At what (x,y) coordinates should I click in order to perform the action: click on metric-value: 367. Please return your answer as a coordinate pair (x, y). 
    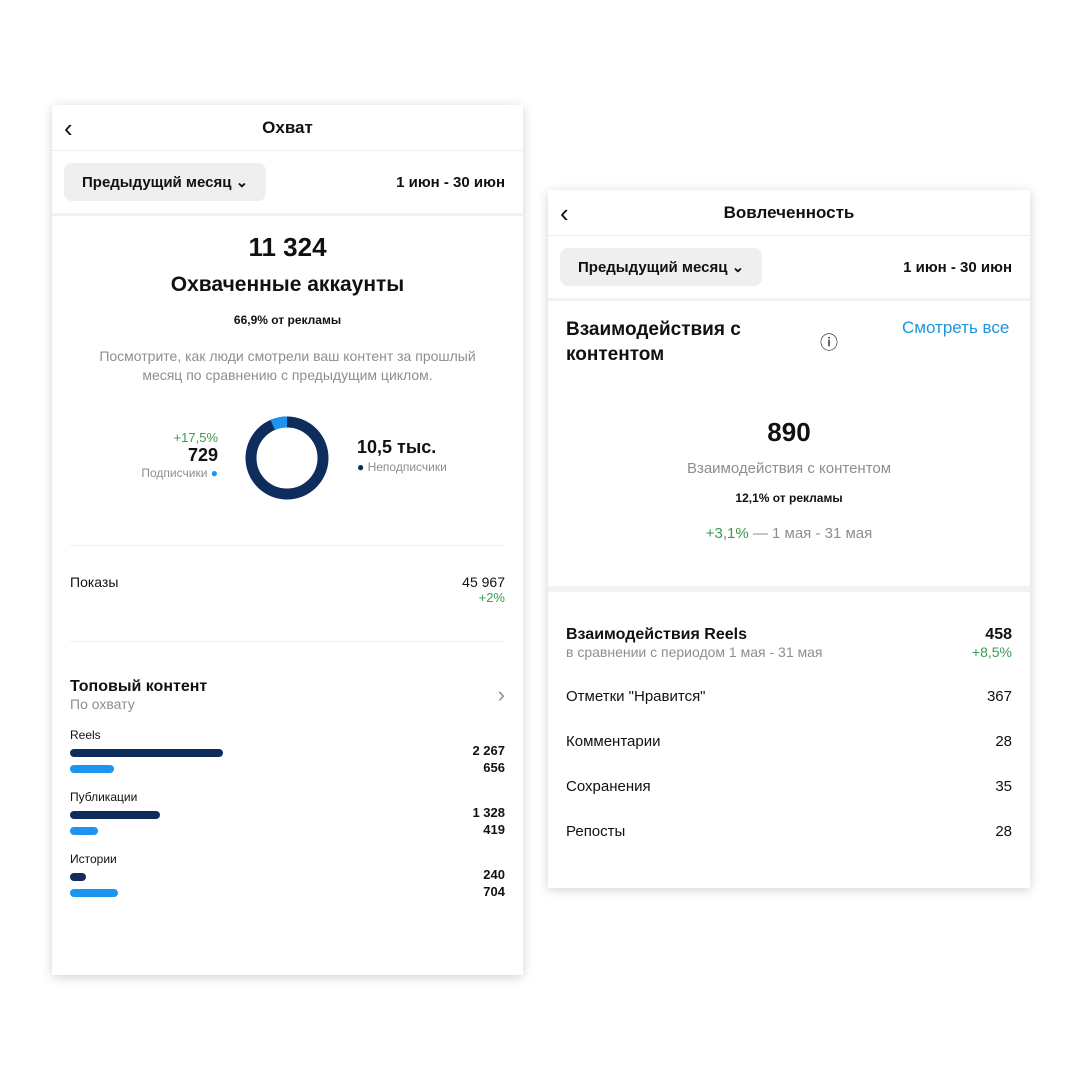
    Looking at the image, I should click on (999, 696).